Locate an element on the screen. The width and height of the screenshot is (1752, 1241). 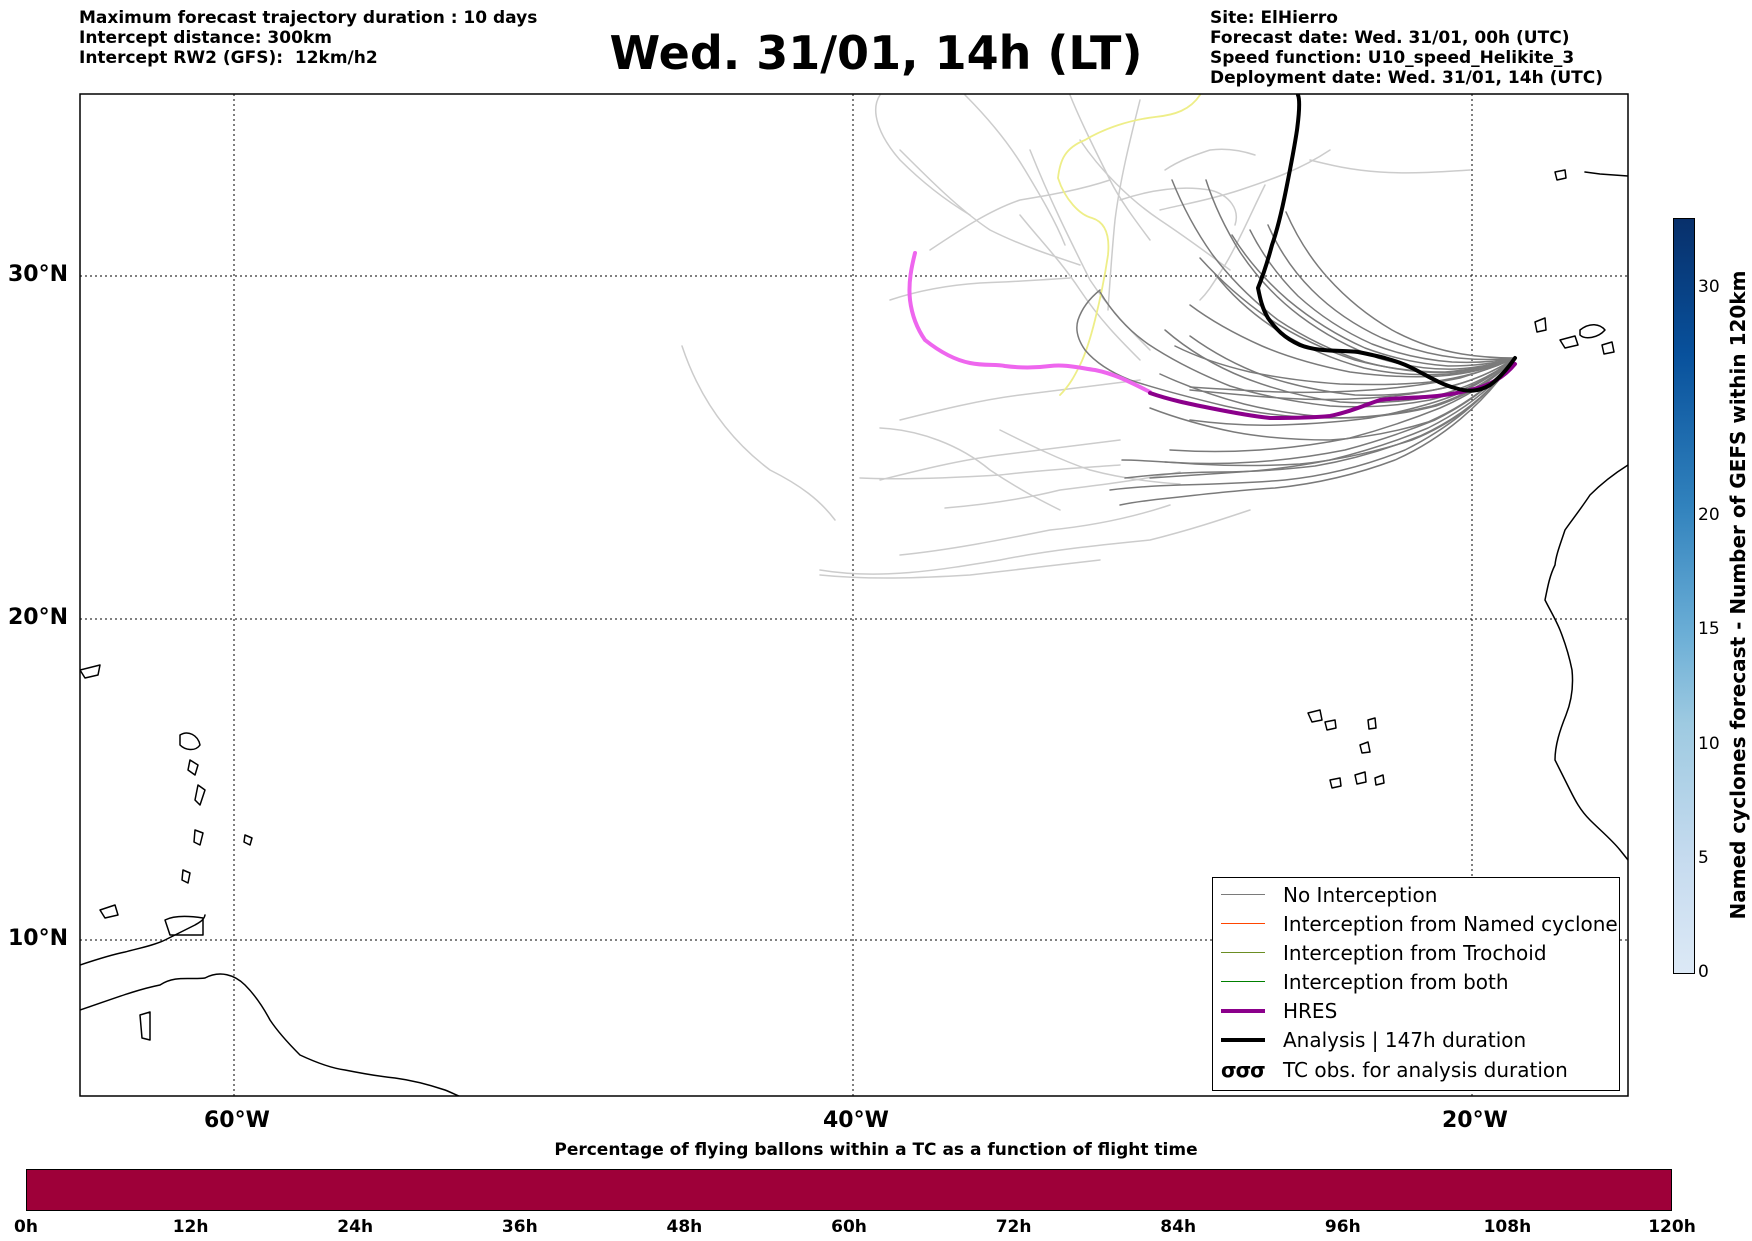
colorbar-tick-20: 20 is located at coordinates (1709, 515).